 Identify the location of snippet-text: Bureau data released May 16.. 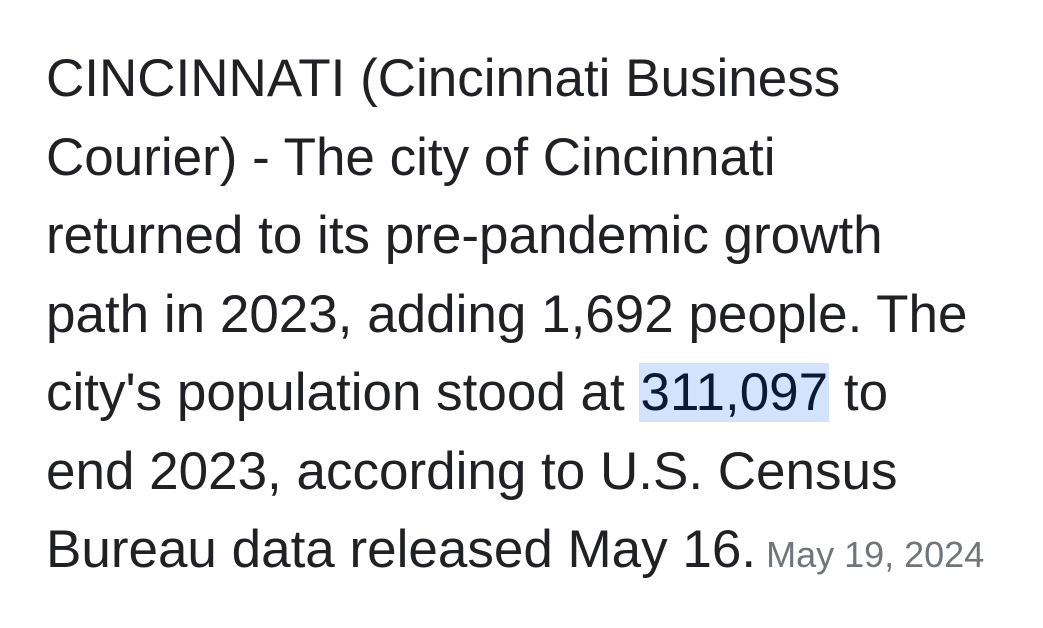
(401, 549).